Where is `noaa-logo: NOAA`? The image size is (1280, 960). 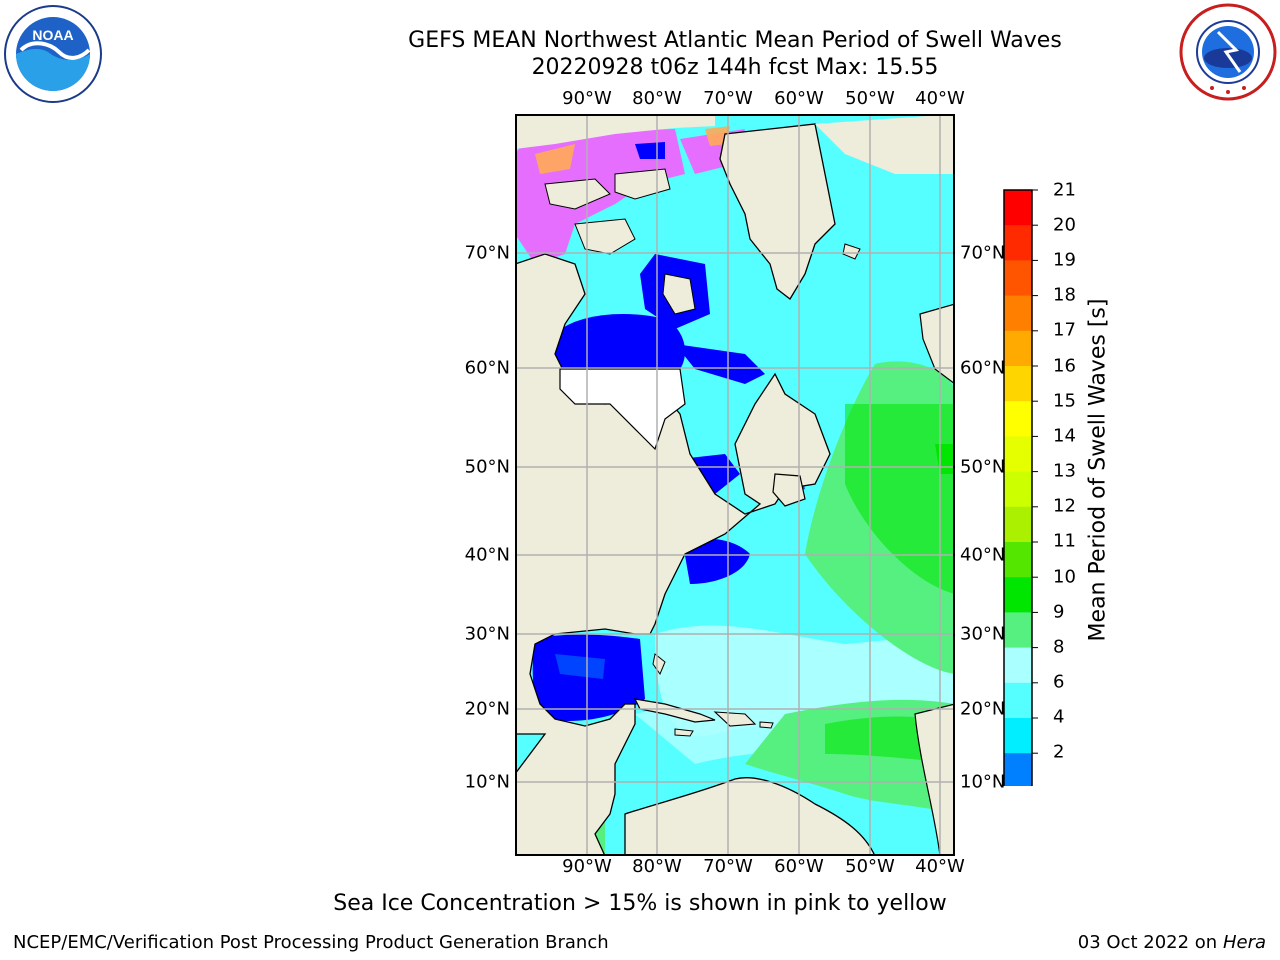 noaa-logo: NOAA is located at coordinates (53, 54).